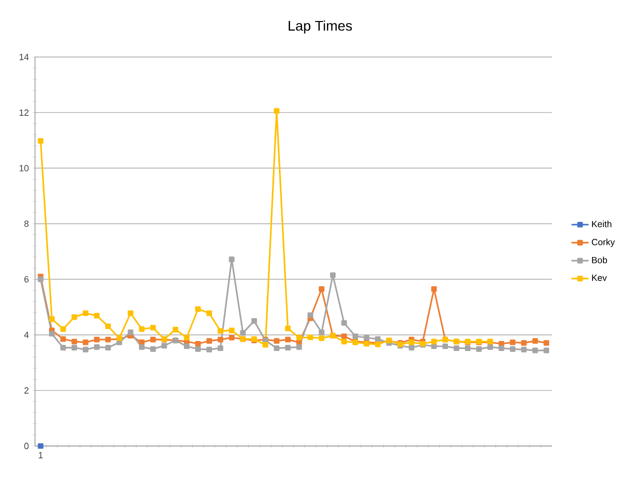 This screenshot has width=640, height=480. What do you see at coordinates (26, 279) in the screenshot?
I see `y-tick-label: 6` at bounding box center [26, 279].